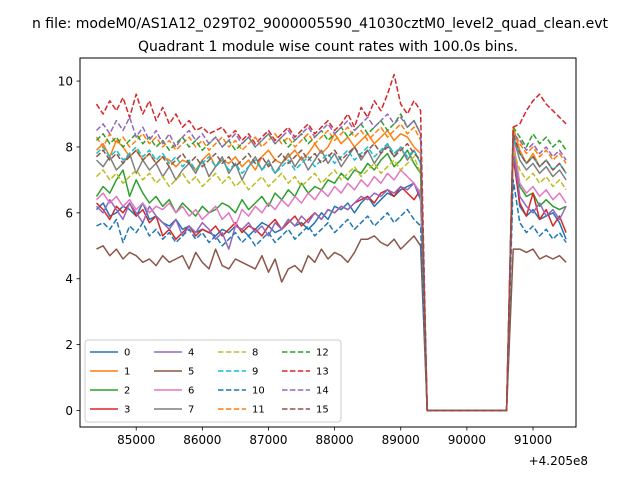 The height and width of the screenshot is (480, 640). I want to click on legend-label-6: 6, so click(191, 391).